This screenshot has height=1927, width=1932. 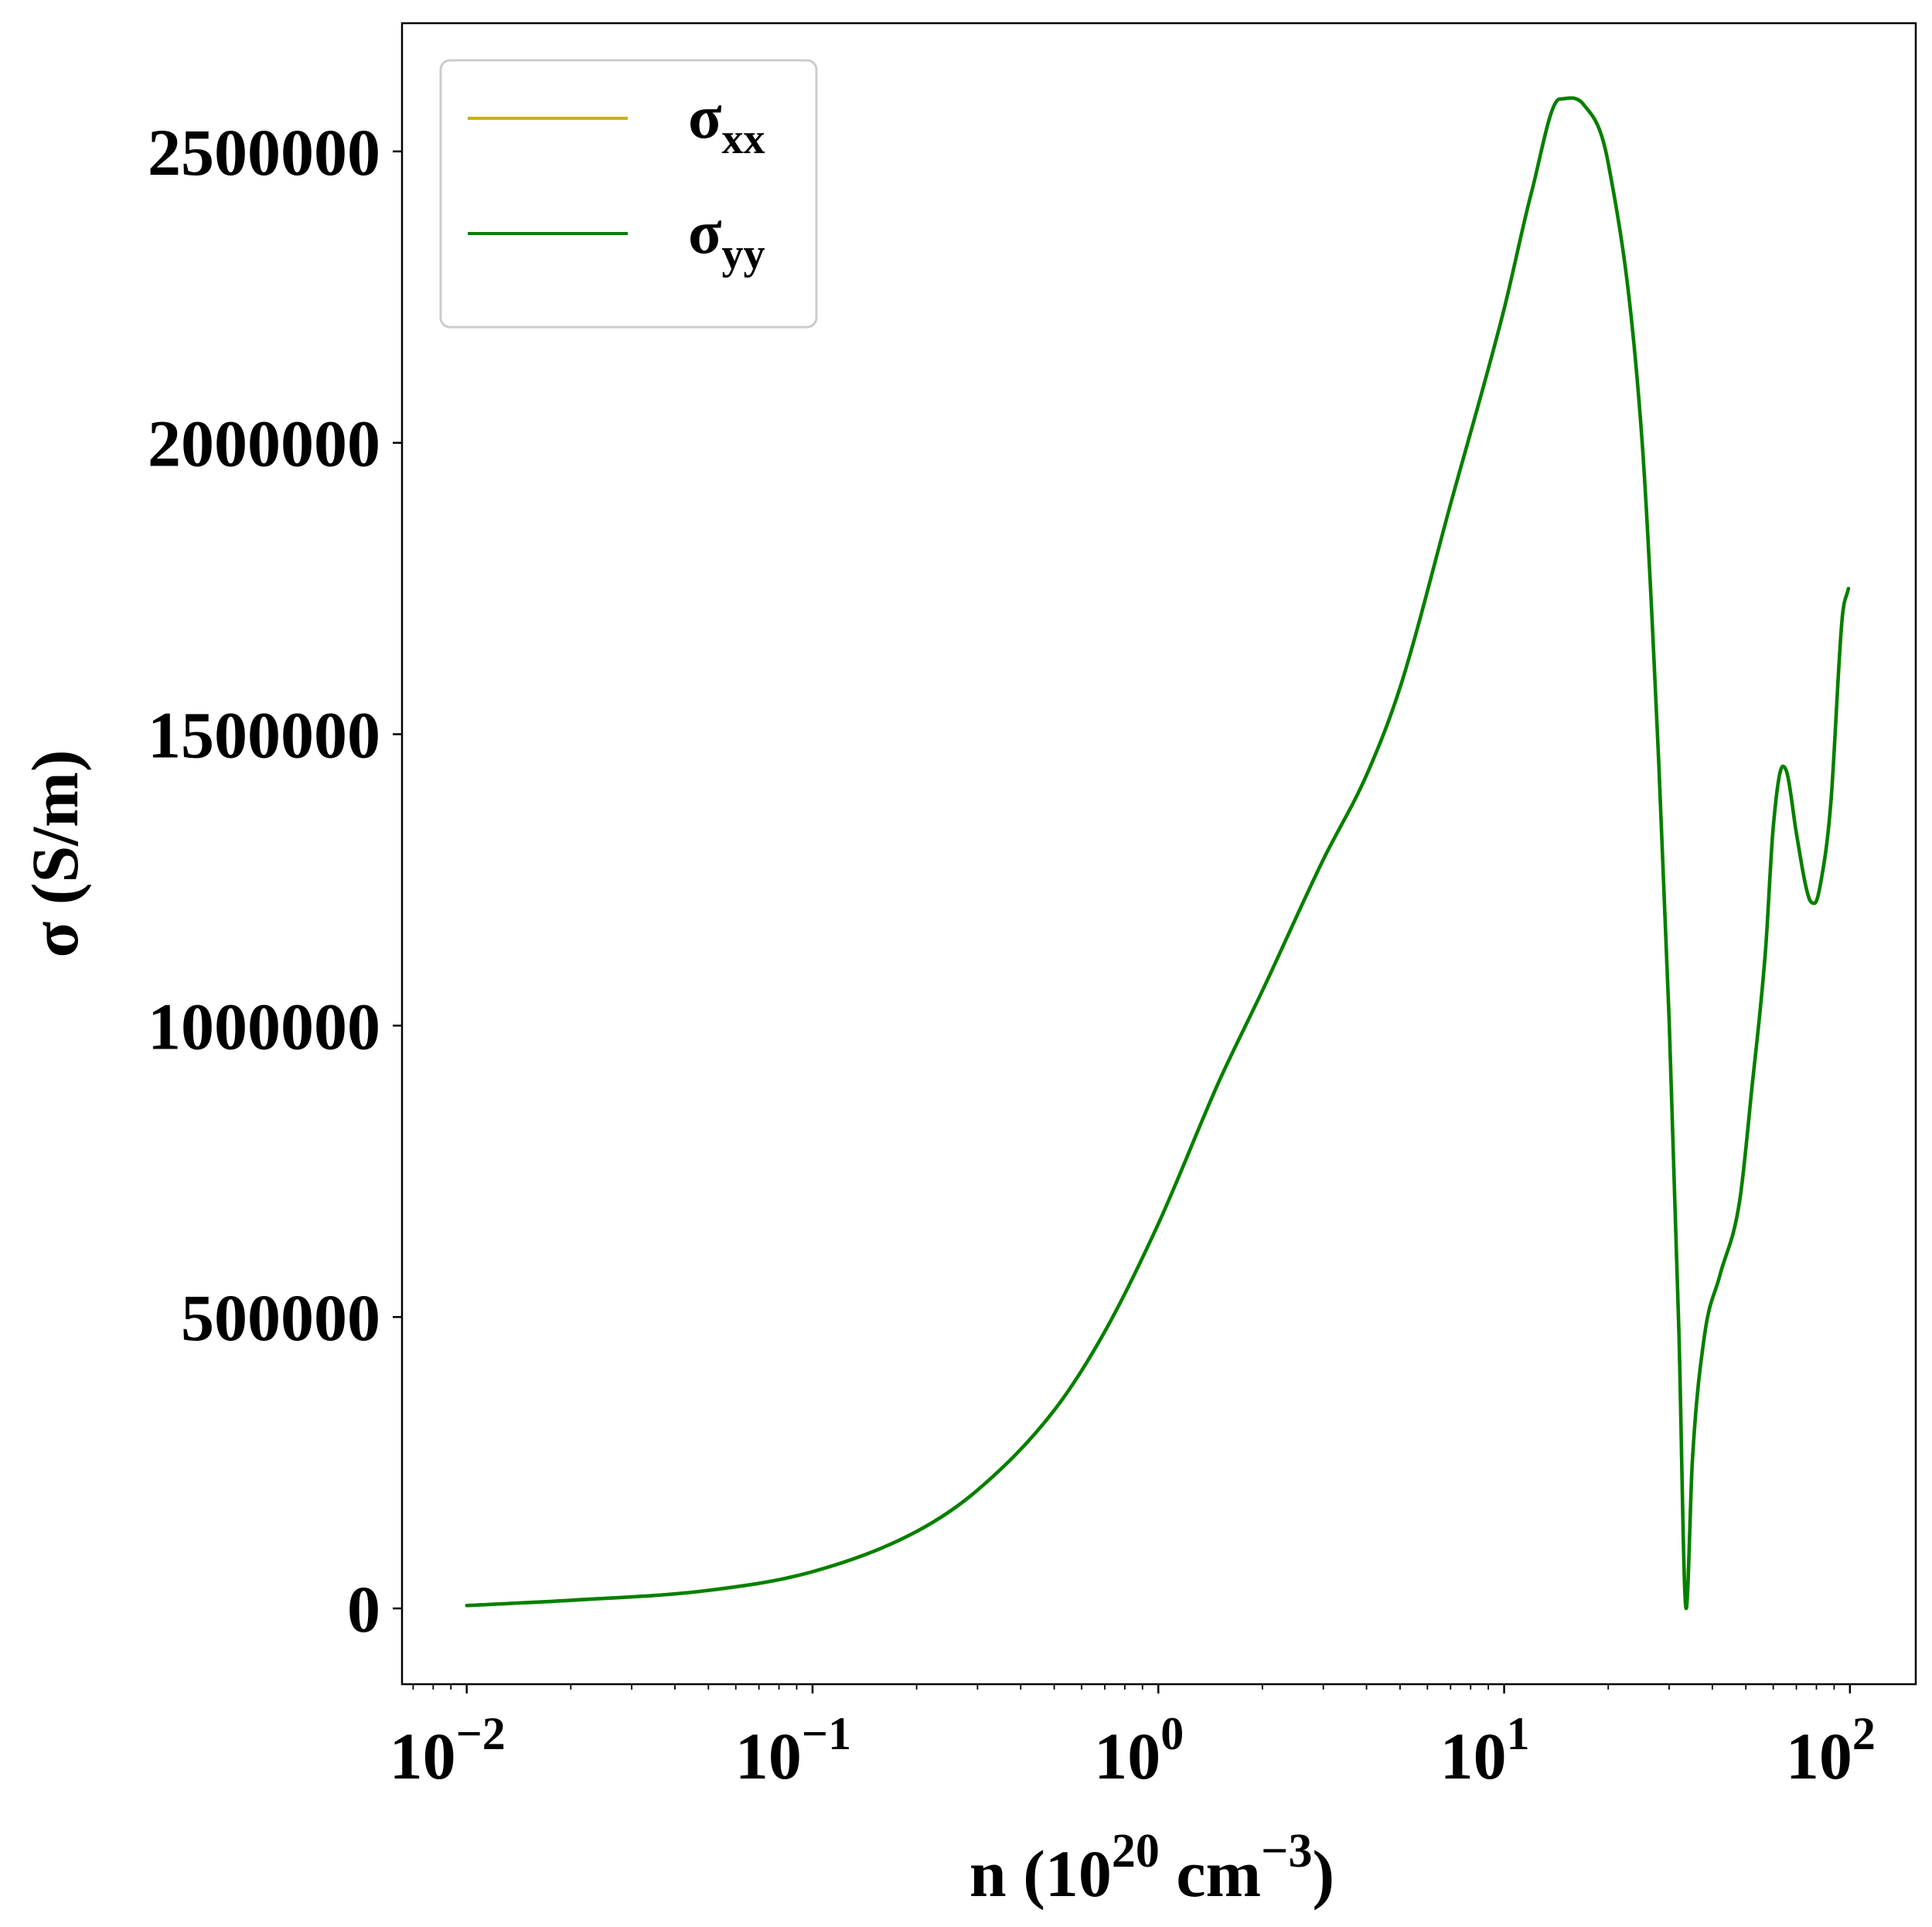 What do you see at coordinates (280, 1318) in the screenshot?
I see `y-tick-label: 500000` at bounding box center [280, 1318].